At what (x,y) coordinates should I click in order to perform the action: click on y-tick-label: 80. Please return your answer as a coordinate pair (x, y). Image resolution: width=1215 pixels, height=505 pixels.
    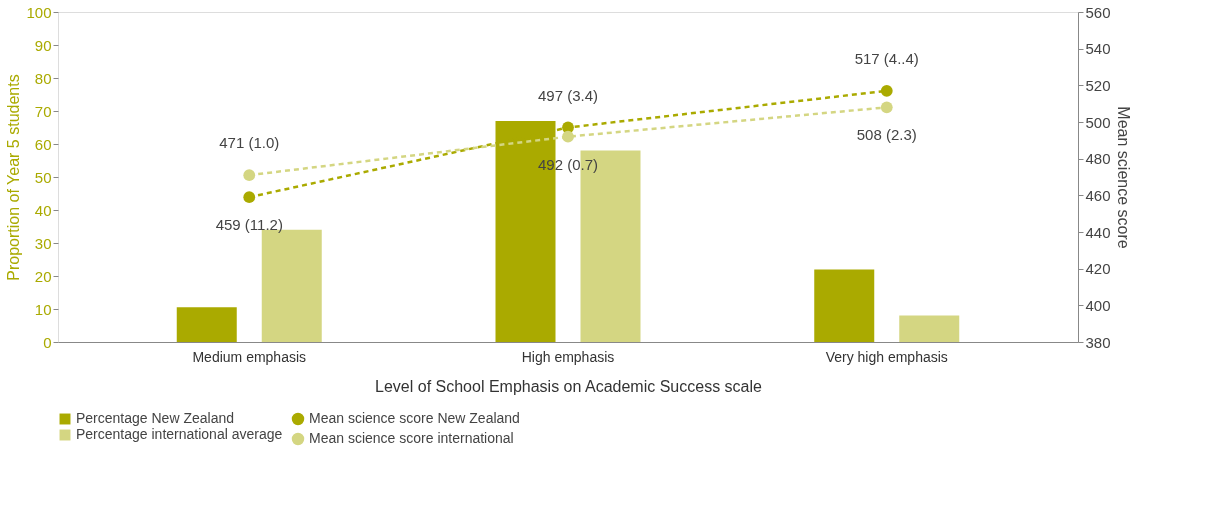
    Looking at the image, I should click on (43, 78).